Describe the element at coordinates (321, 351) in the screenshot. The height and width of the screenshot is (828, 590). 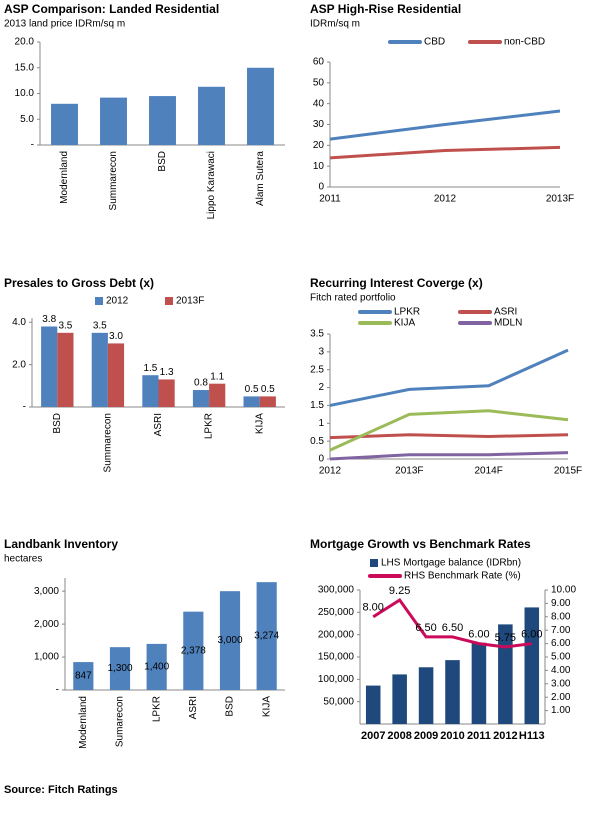
I see `y-tick-label: 3` at that location.